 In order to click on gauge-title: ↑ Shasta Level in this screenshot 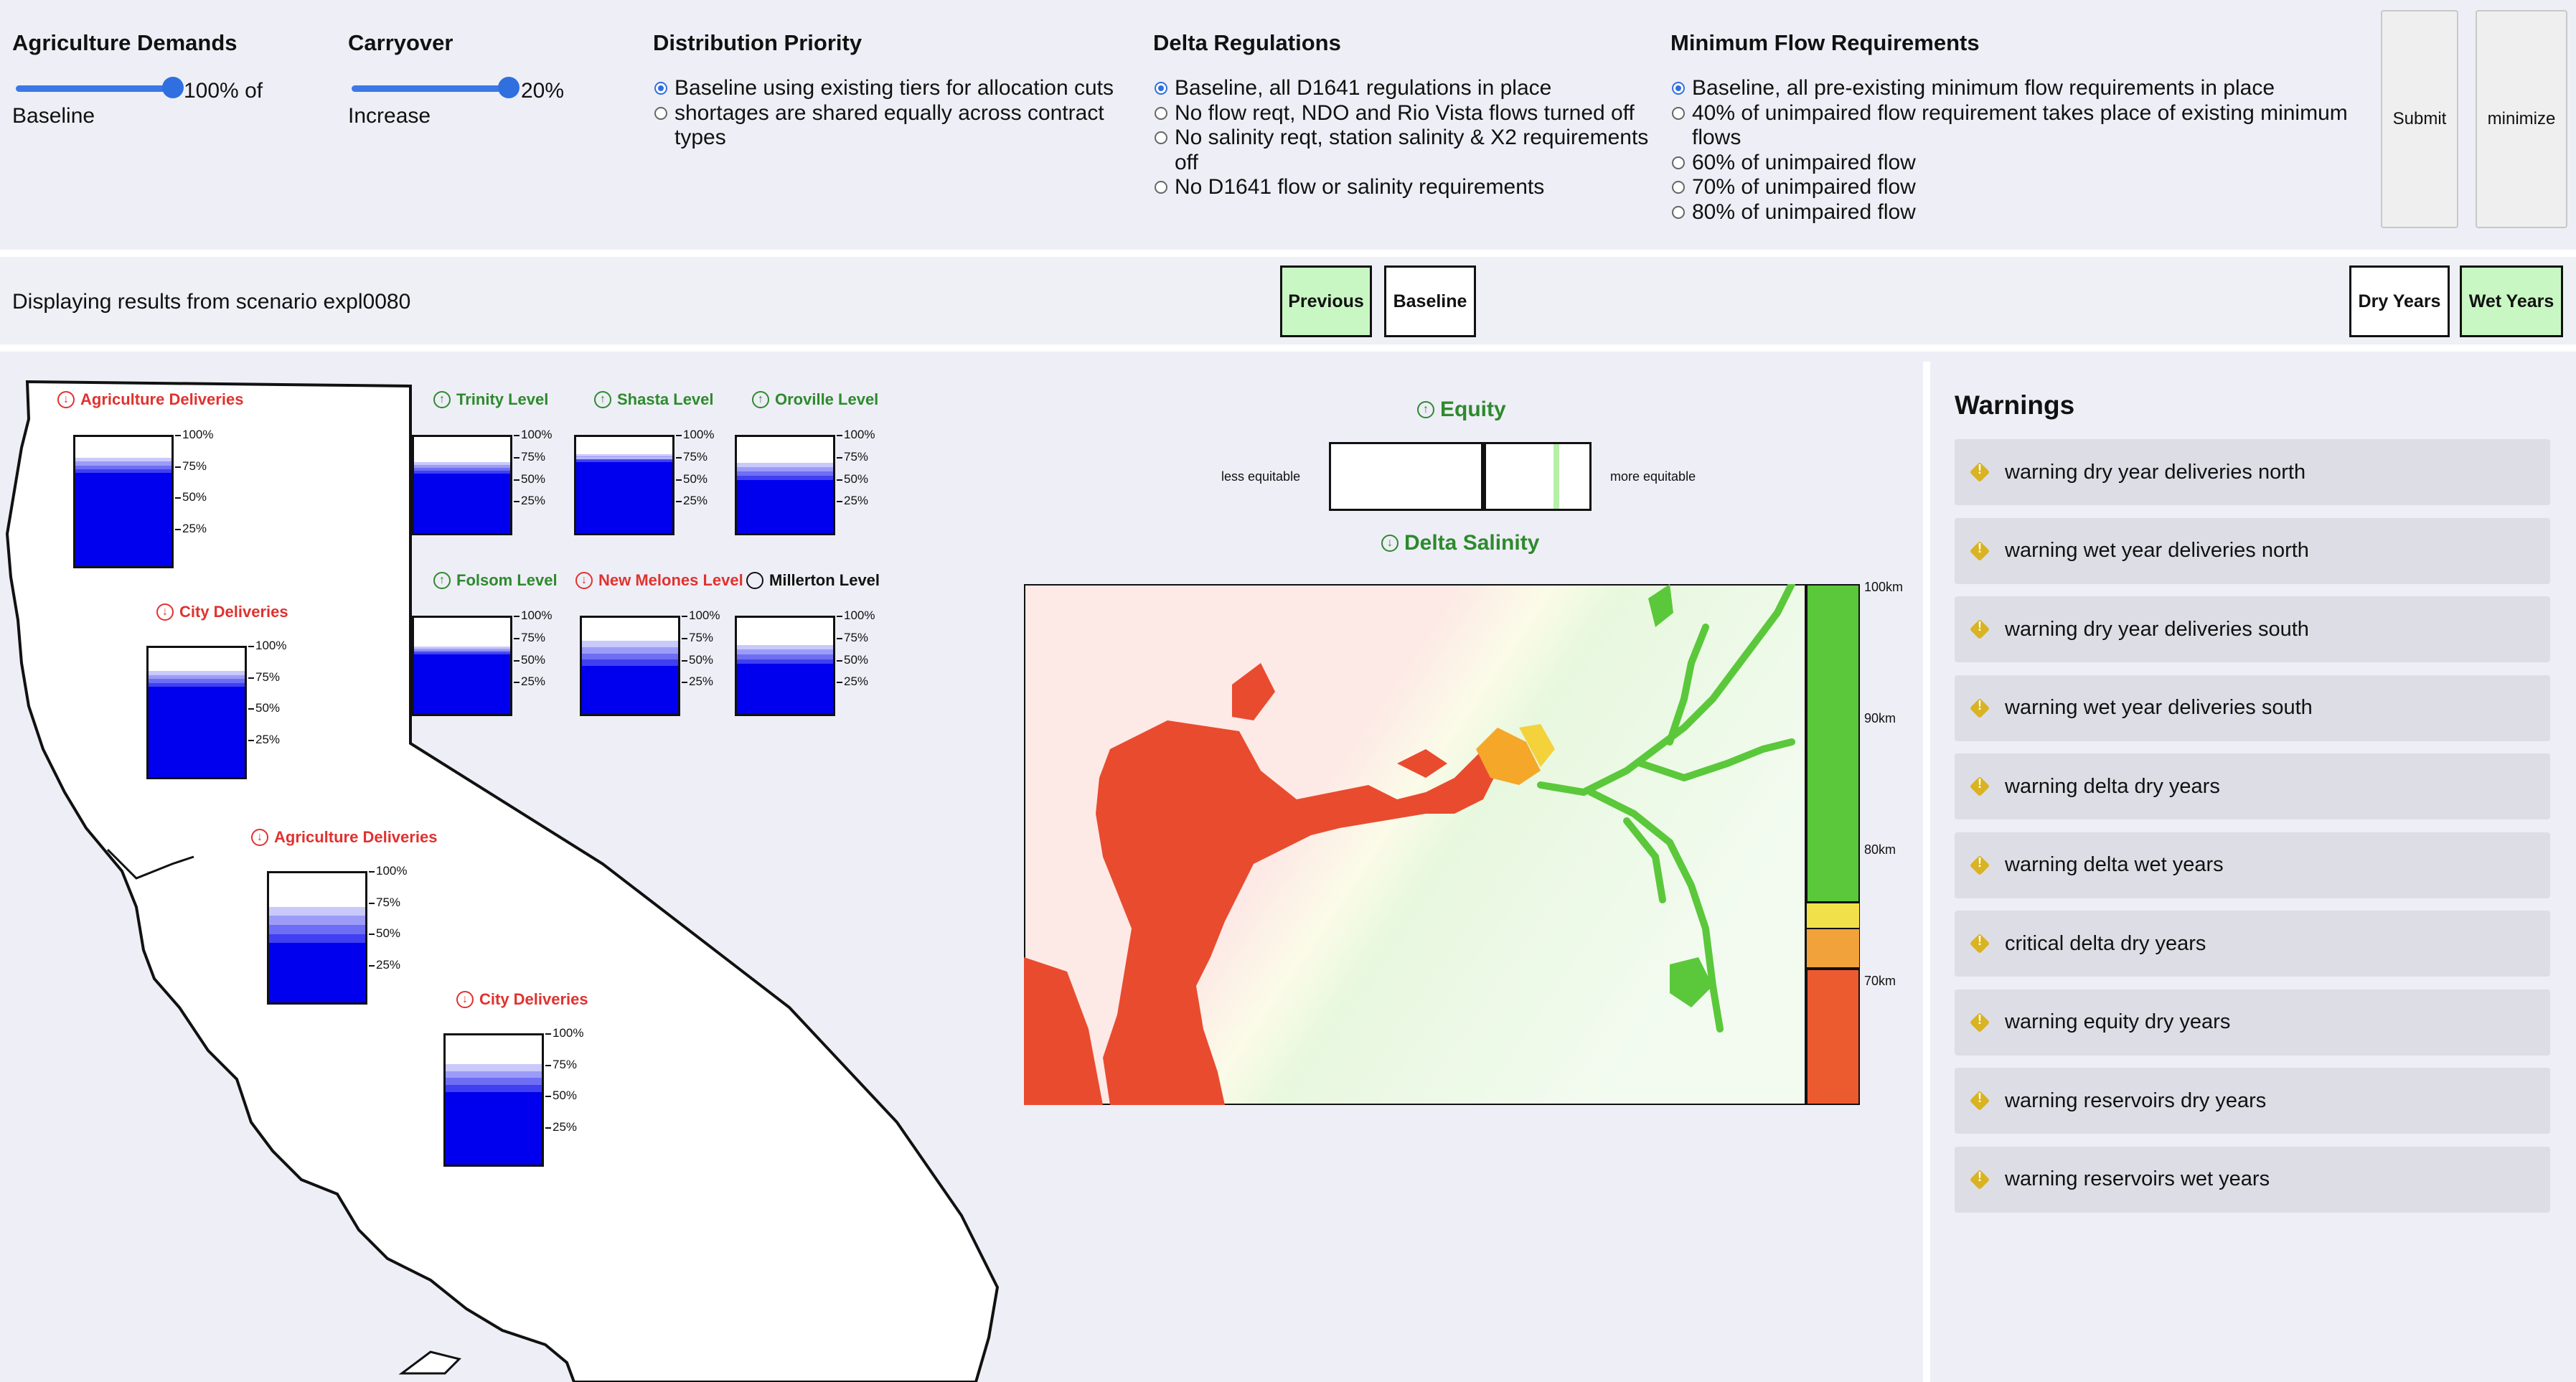, I will do `click(654, 400)`.